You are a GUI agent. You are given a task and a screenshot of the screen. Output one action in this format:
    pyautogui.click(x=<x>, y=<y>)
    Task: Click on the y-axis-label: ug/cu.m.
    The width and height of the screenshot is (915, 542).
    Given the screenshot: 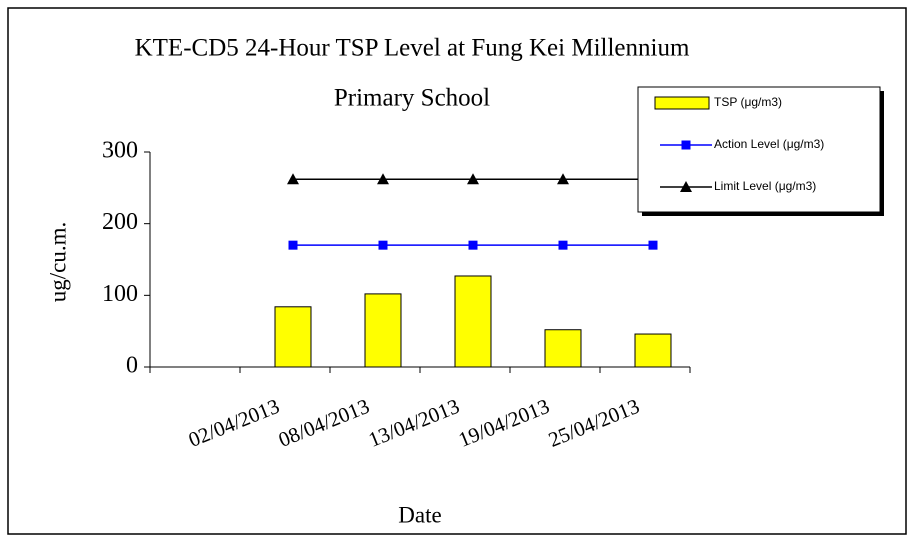 What is the action you would take?
    pyautogui.click(x=57, y=262)
    